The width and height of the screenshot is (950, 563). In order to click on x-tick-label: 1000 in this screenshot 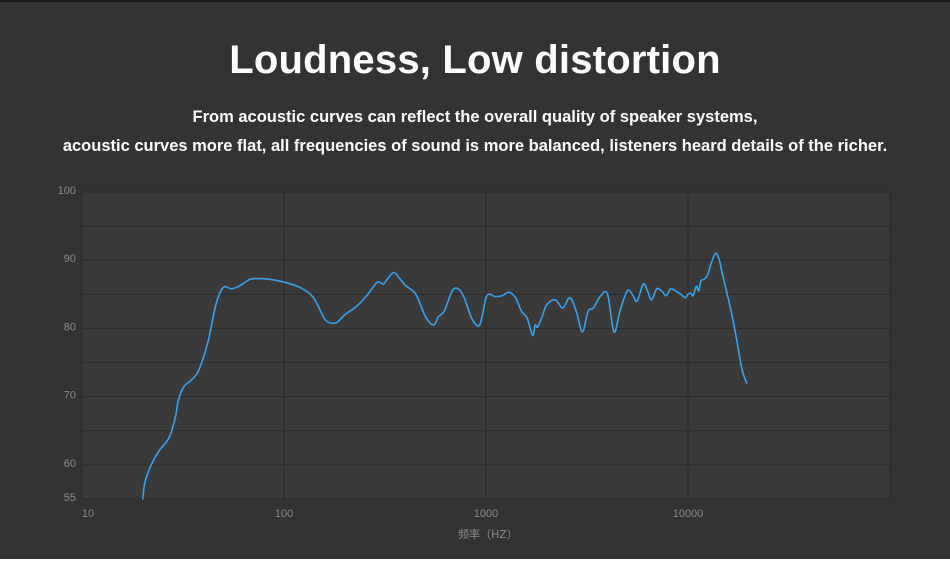, I will do `click(486, 514)`.